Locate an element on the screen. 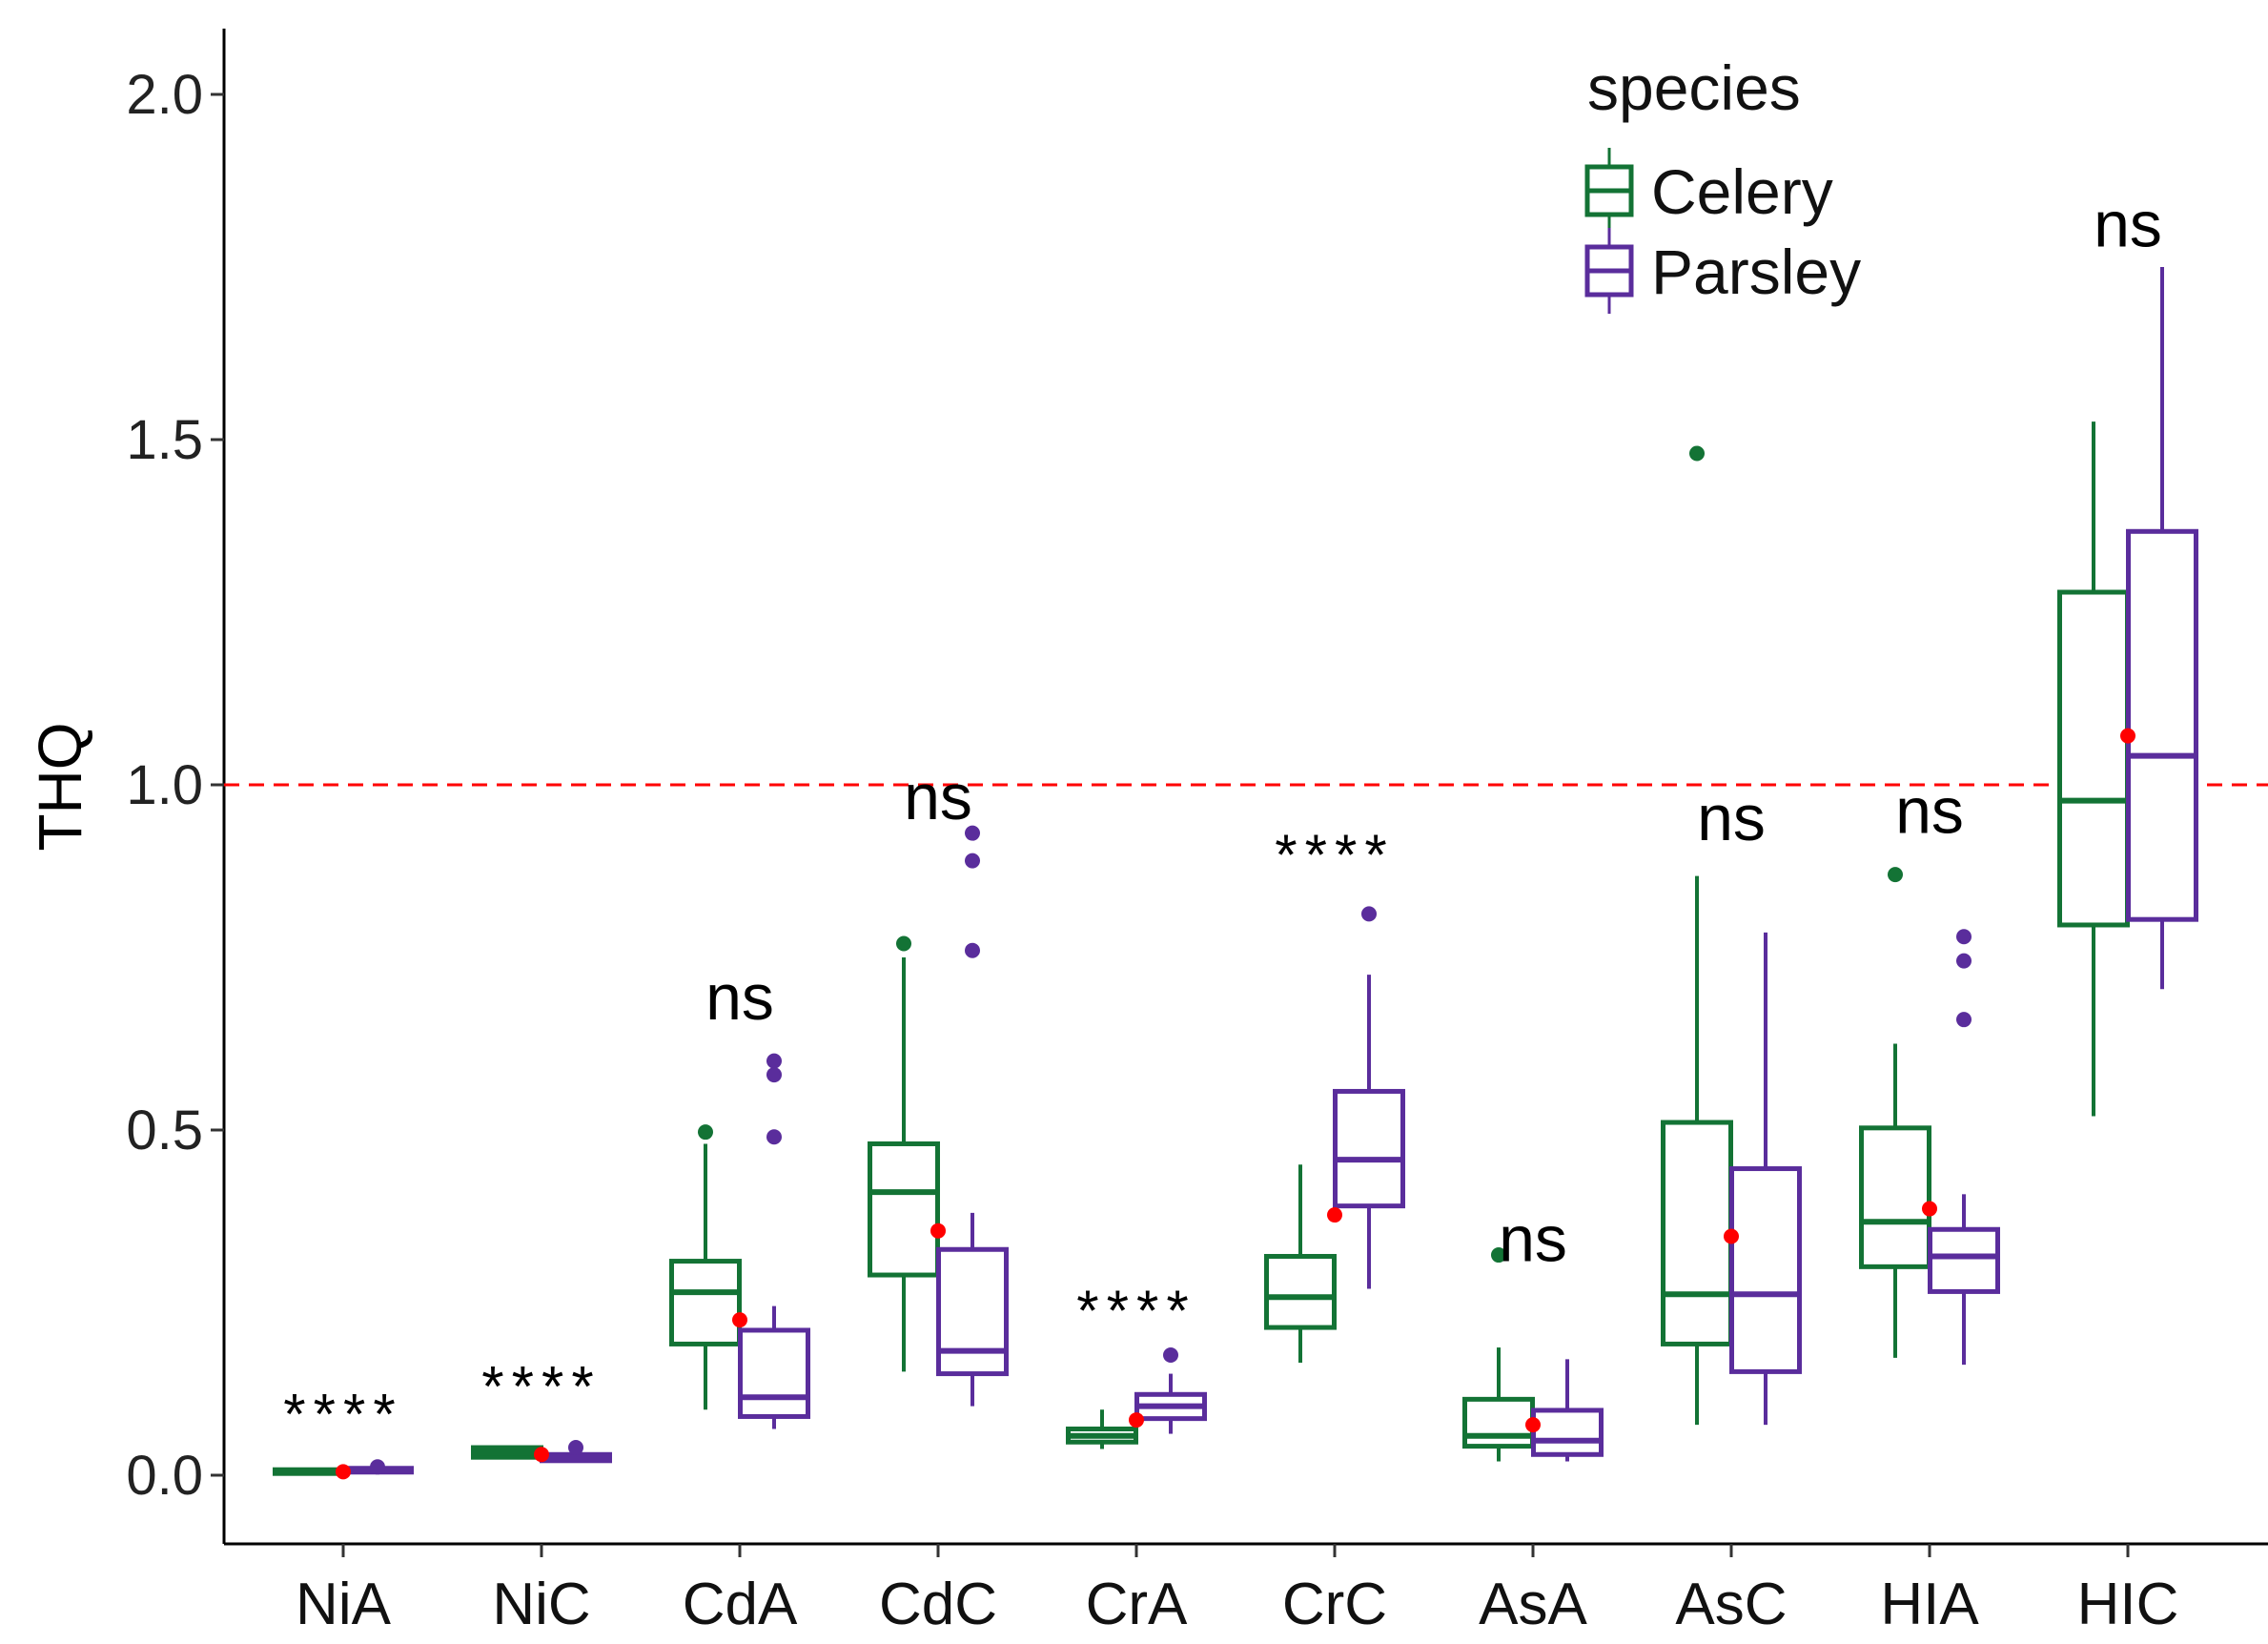  x-tick-label: NiA is located at coordinates (344, 1604).